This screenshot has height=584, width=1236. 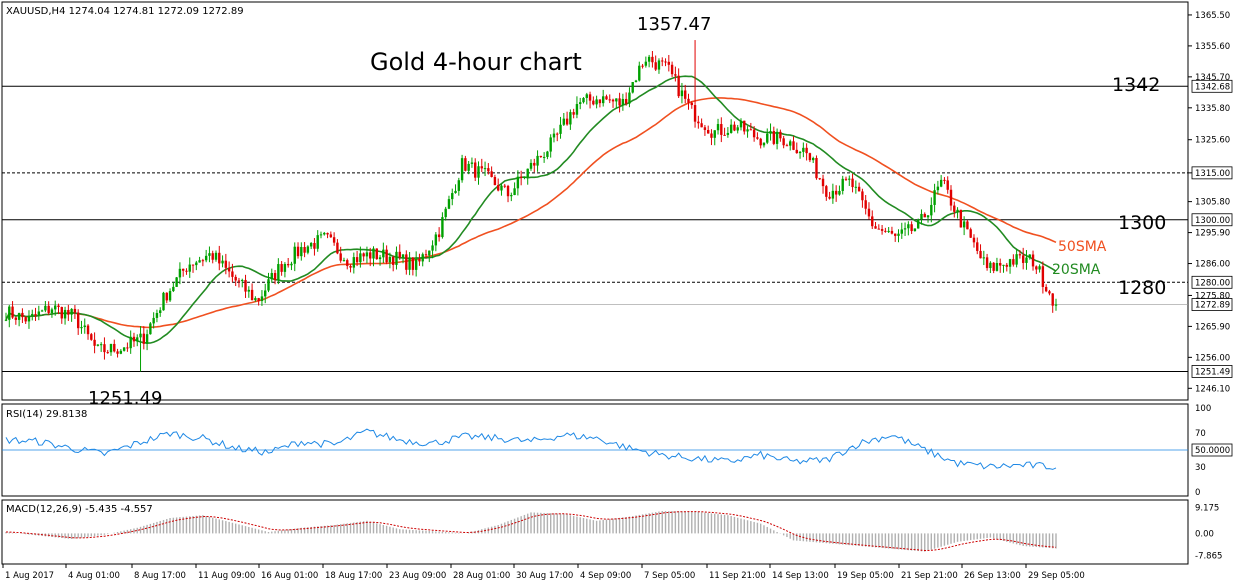 What do you see at coordinates (1212, 220) in the screenshot?
I see `price-box` at bounding box center [1212, 220].